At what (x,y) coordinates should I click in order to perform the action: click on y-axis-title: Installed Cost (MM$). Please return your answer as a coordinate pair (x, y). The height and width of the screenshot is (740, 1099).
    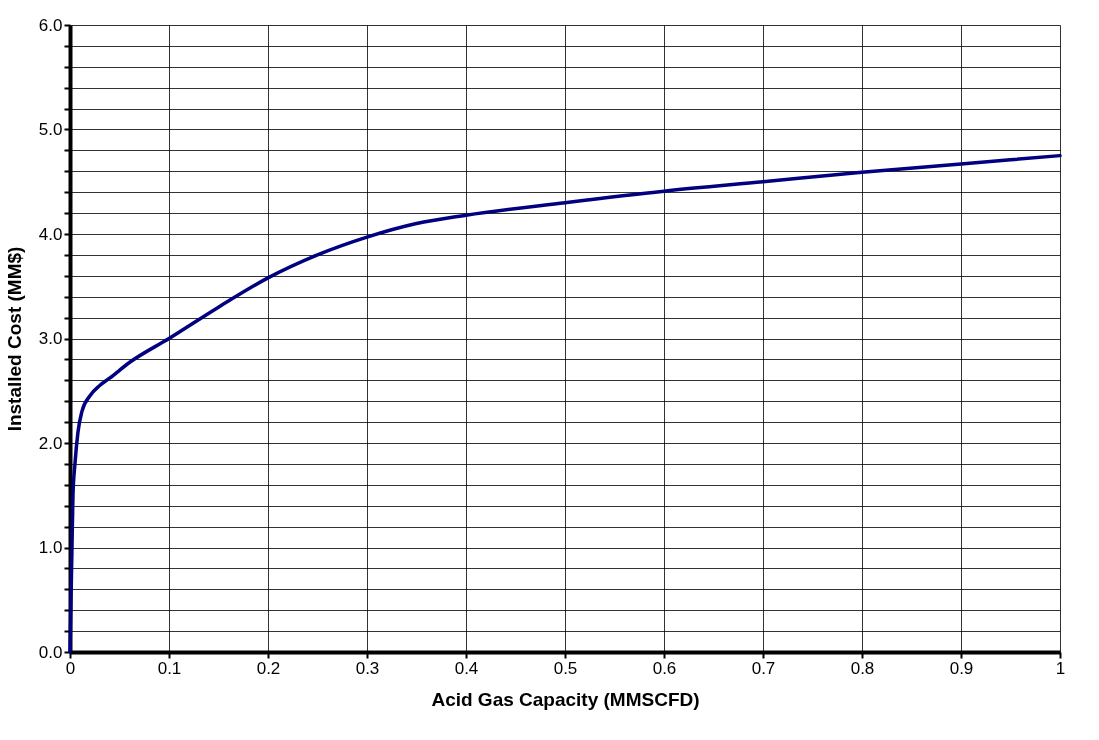
    Looking at the image, I should click on (14, 339).